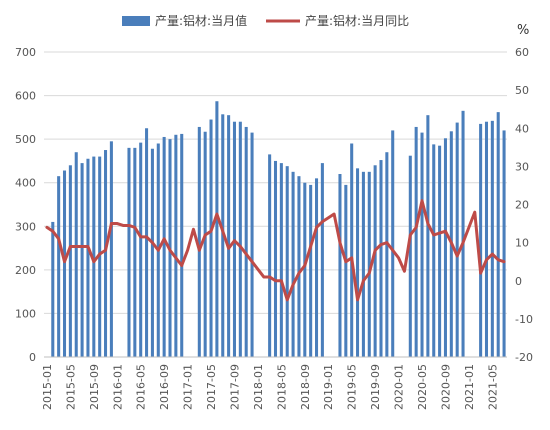  Describe the element at coordinates (25, 139) in the screenshot. I see `left-tick-label-500: 500` at that location.